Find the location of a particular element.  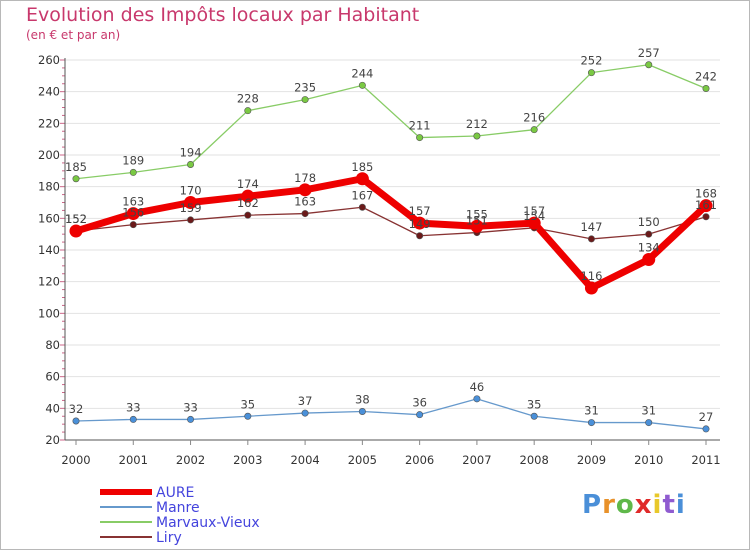

data-label-manre: 36 is located at coordinates (419, 403).